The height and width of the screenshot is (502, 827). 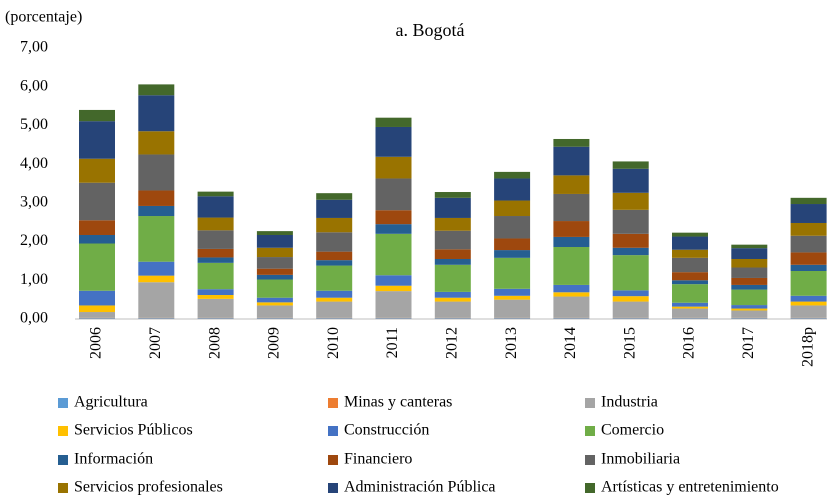 I want to click on x-tick-label: 2010, so click(x=333, y=343).